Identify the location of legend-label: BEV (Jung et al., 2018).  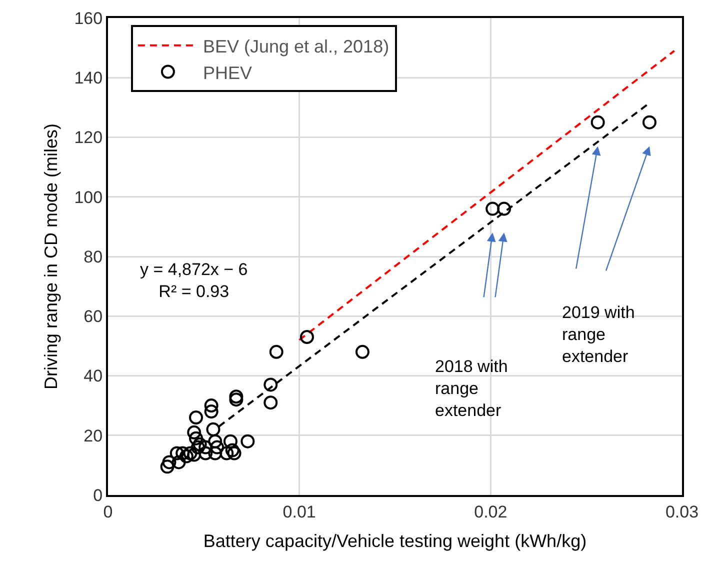
(296, 46).